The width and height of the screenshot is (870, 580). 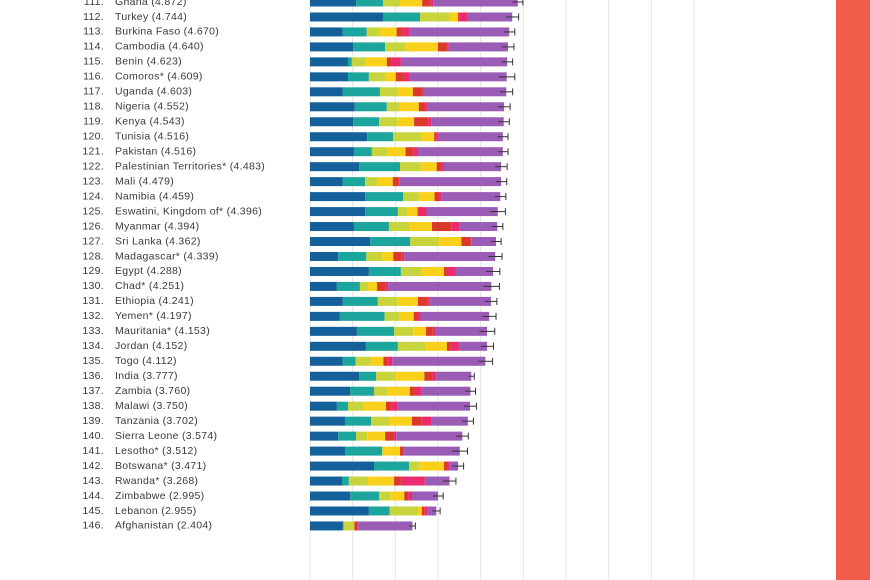 What do you see at coordinates (157, 226) in the screenshot?
I see `category-label: Myanmar (4.394)` at bounding box center [157, 226].